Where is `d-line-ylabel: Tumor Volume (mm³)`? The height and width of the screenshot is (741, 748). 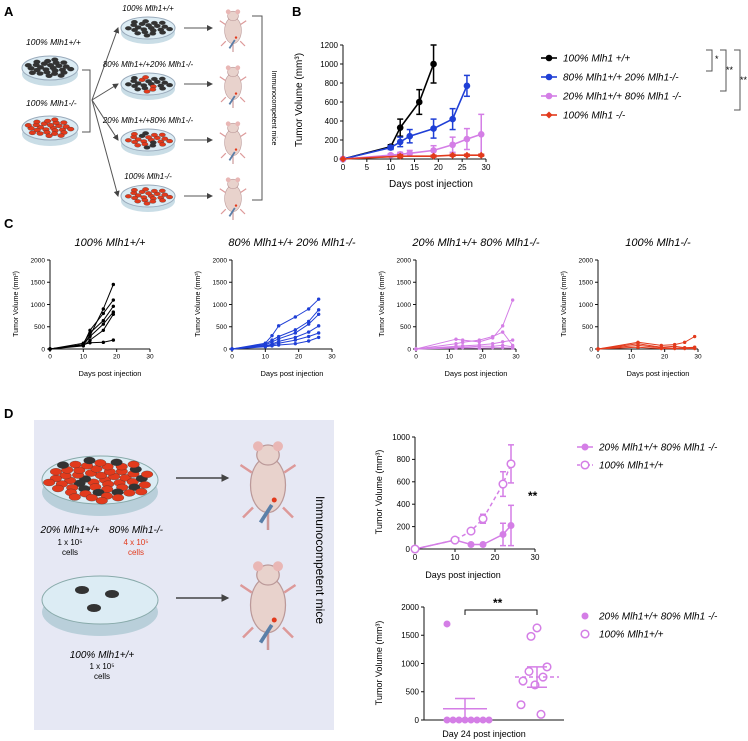 d-line-ylabel: Tumor Volume (mm³) is located at coordinates (379, 492).